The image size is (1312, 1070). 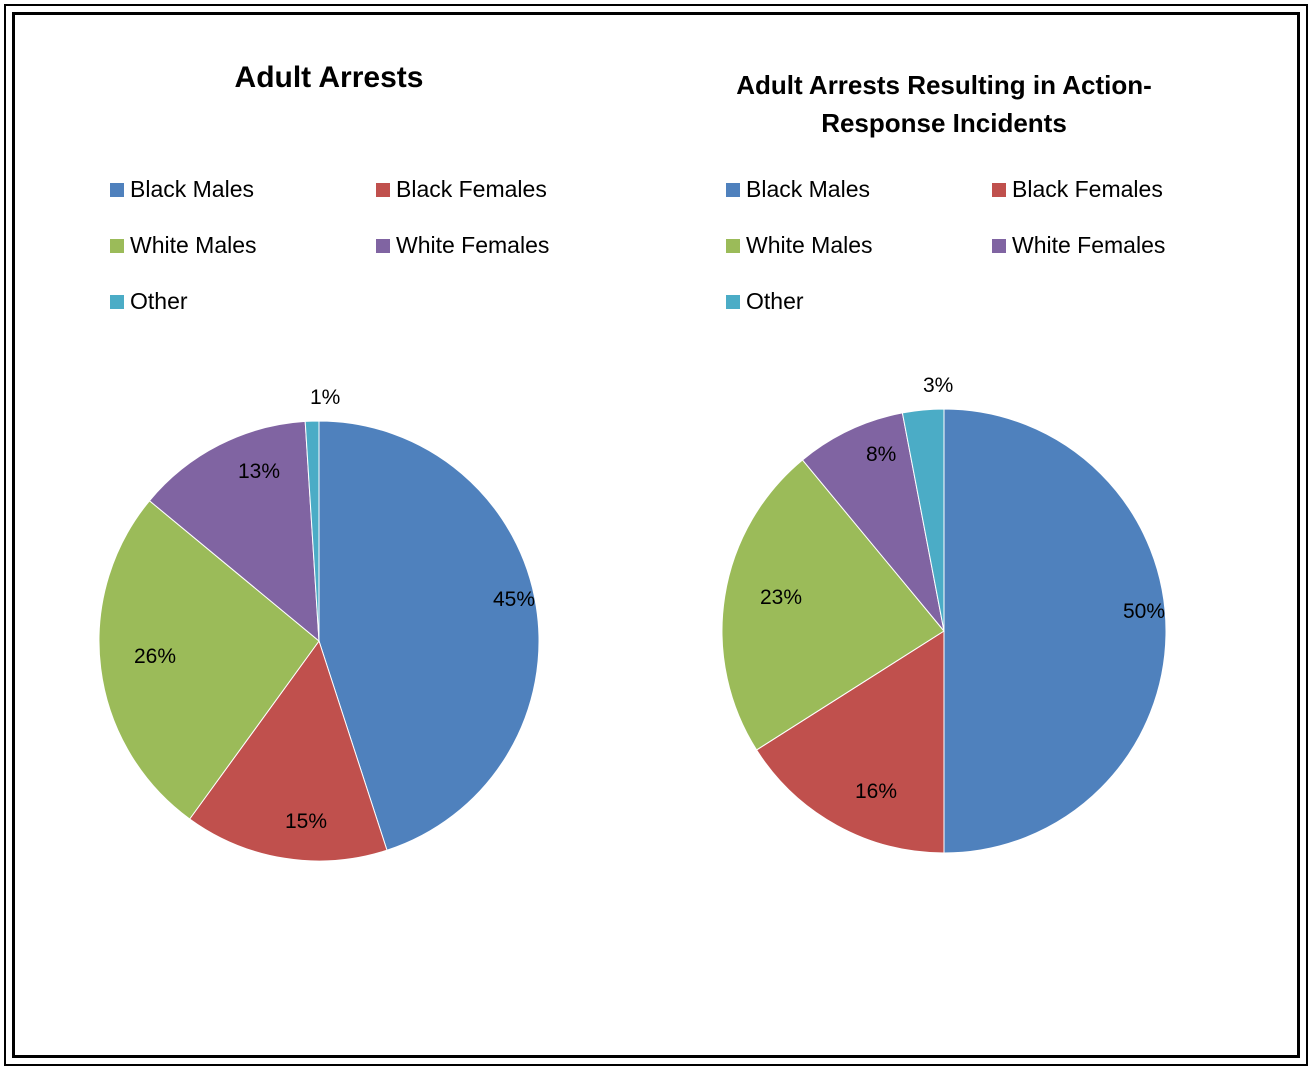 What do you see at coordinates (1055, 631) in the screenshot?
I see `pie-slice-action-response-black-males` at bounding box center [1055, 631].